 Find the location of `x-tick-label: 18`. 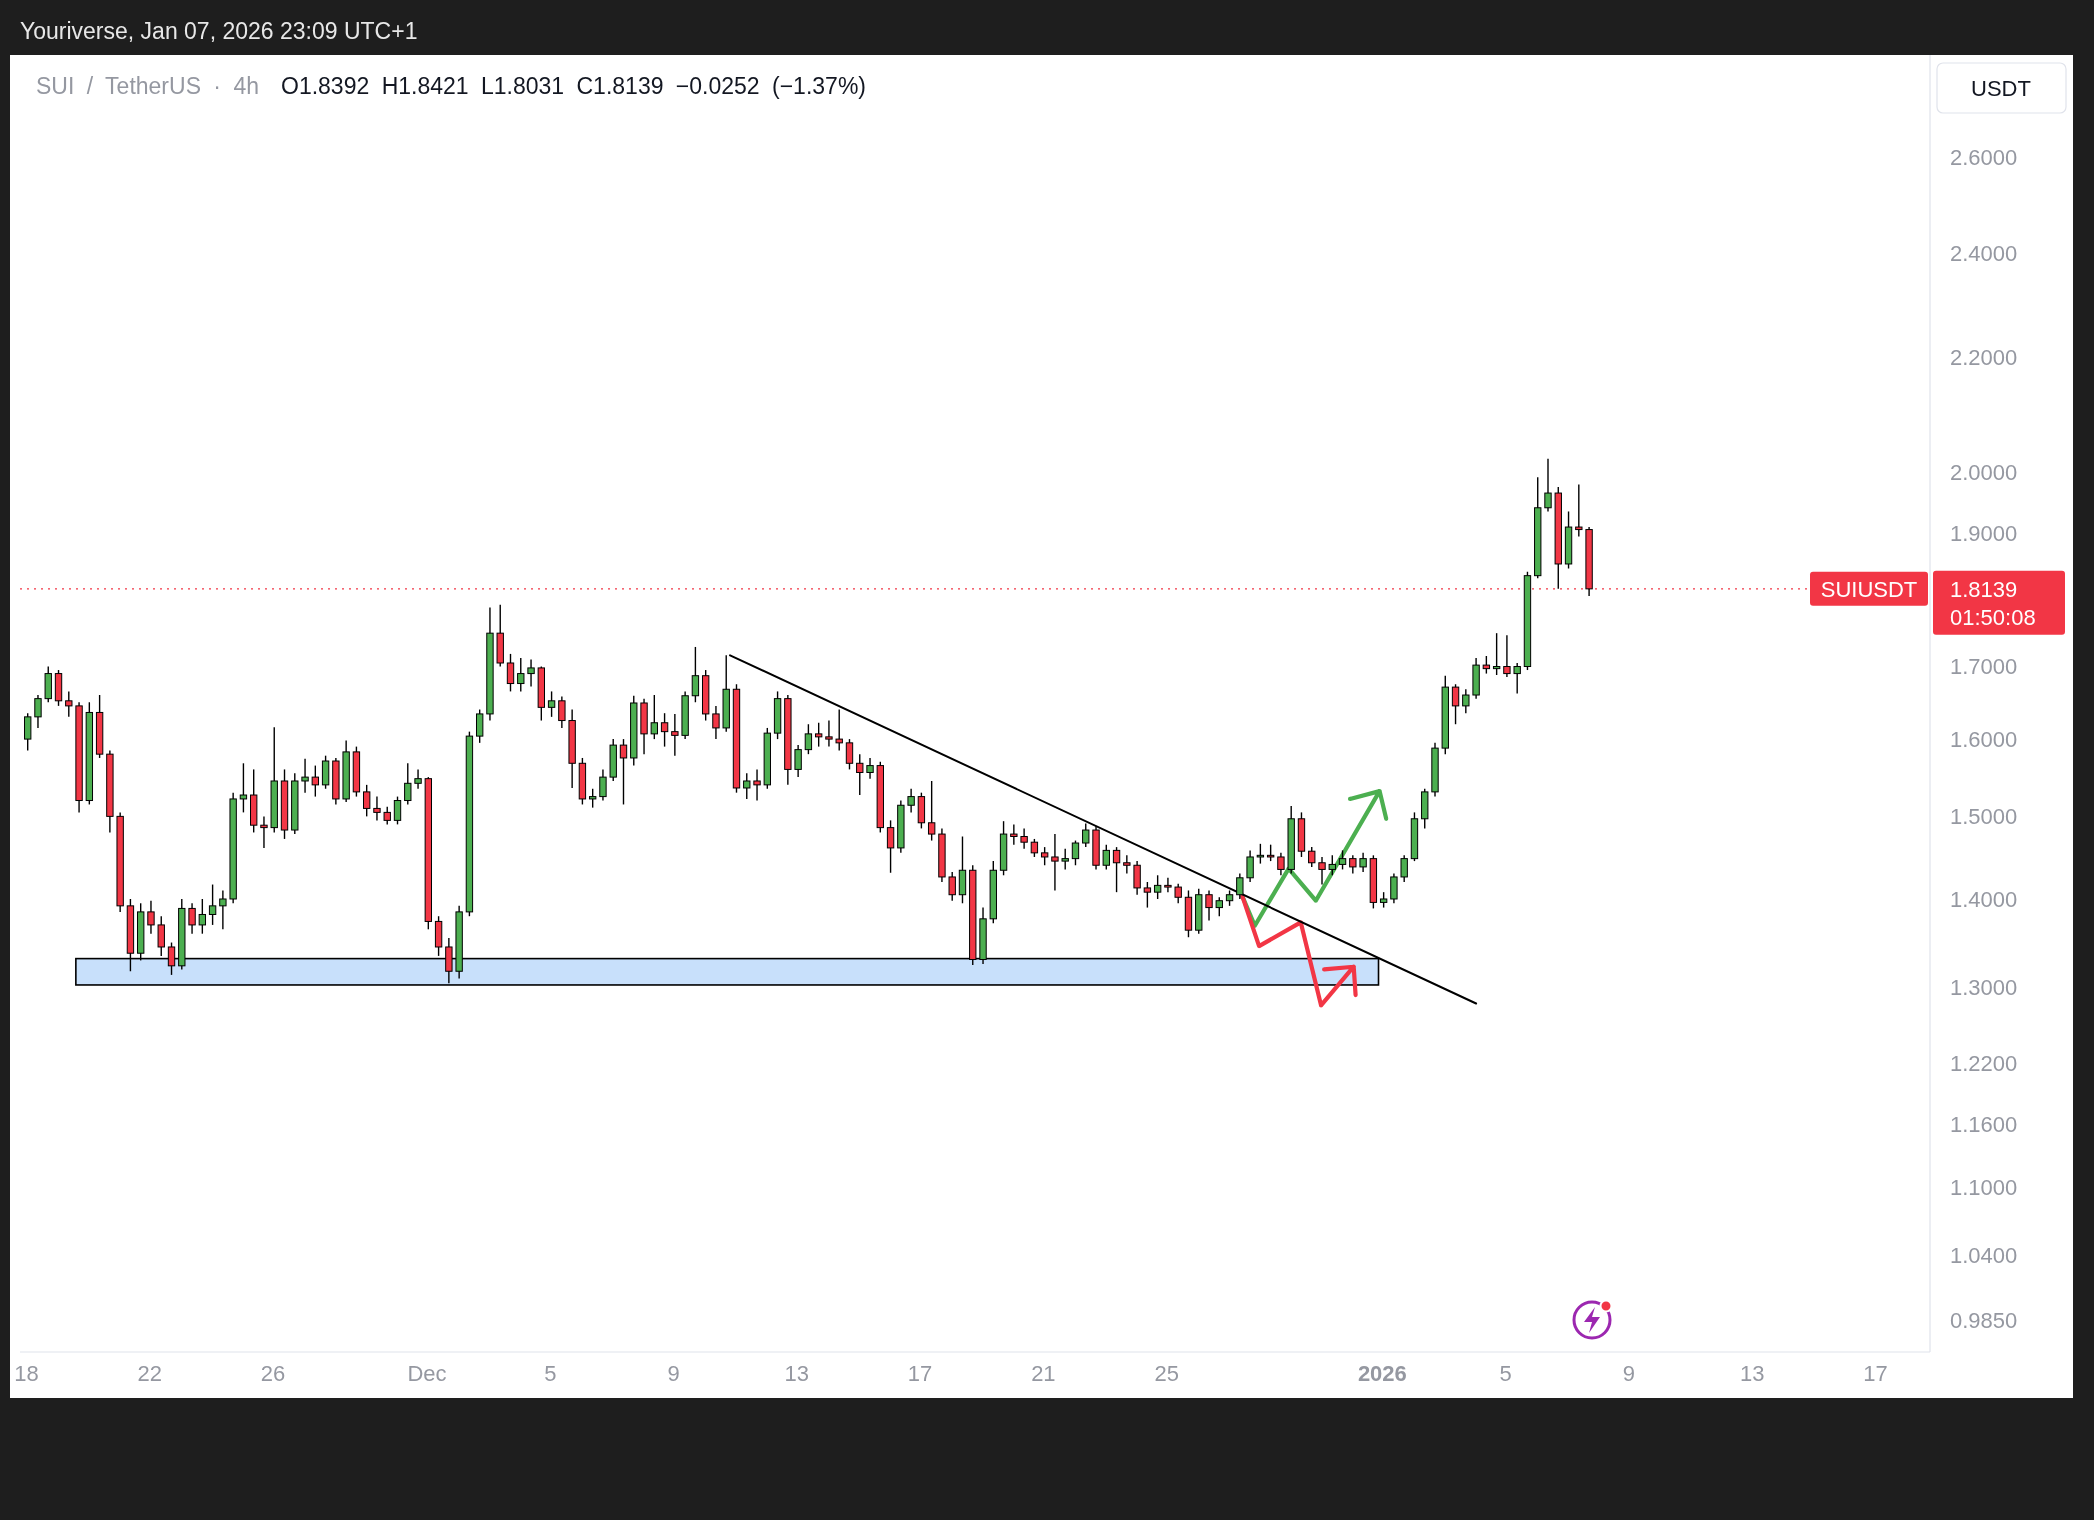

x-tick-label: 18 is located at coordinates (26, 1373).